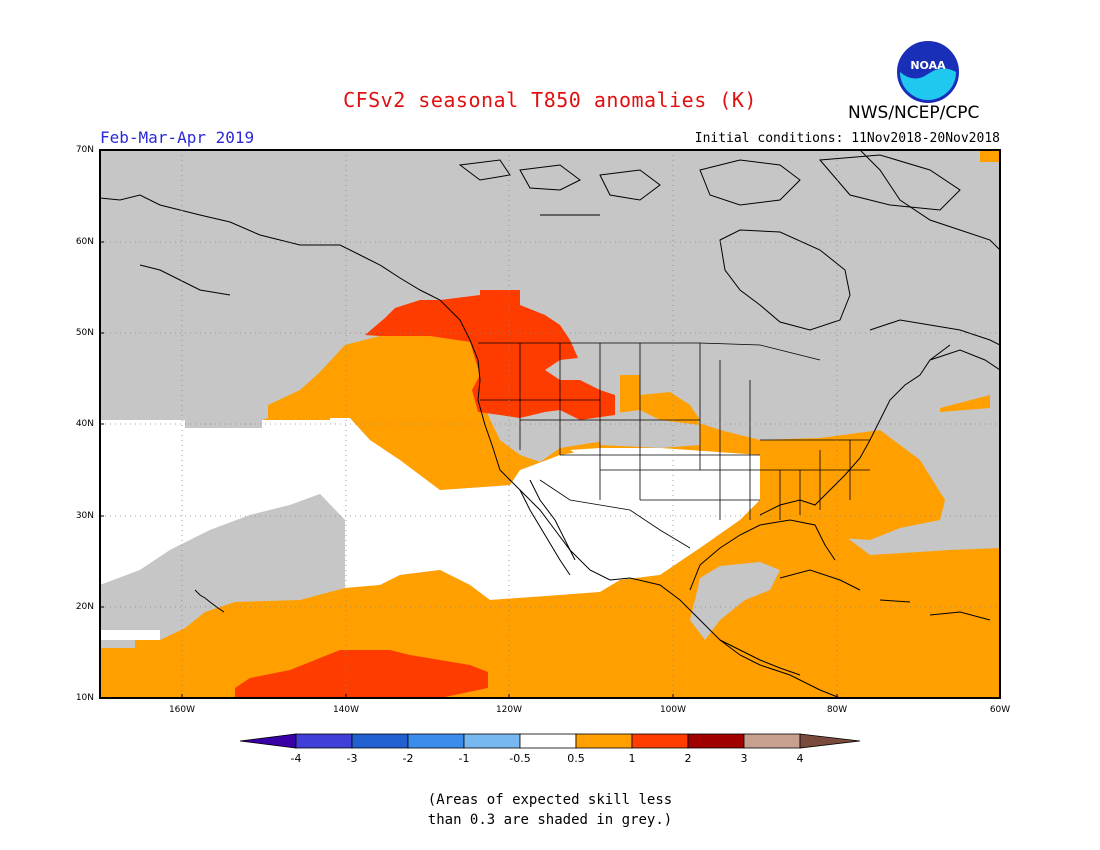  Describe the element at coordinates (914, 113) in the screenshot. I see `org-label: NWS/NCEP/CPC` at that location.